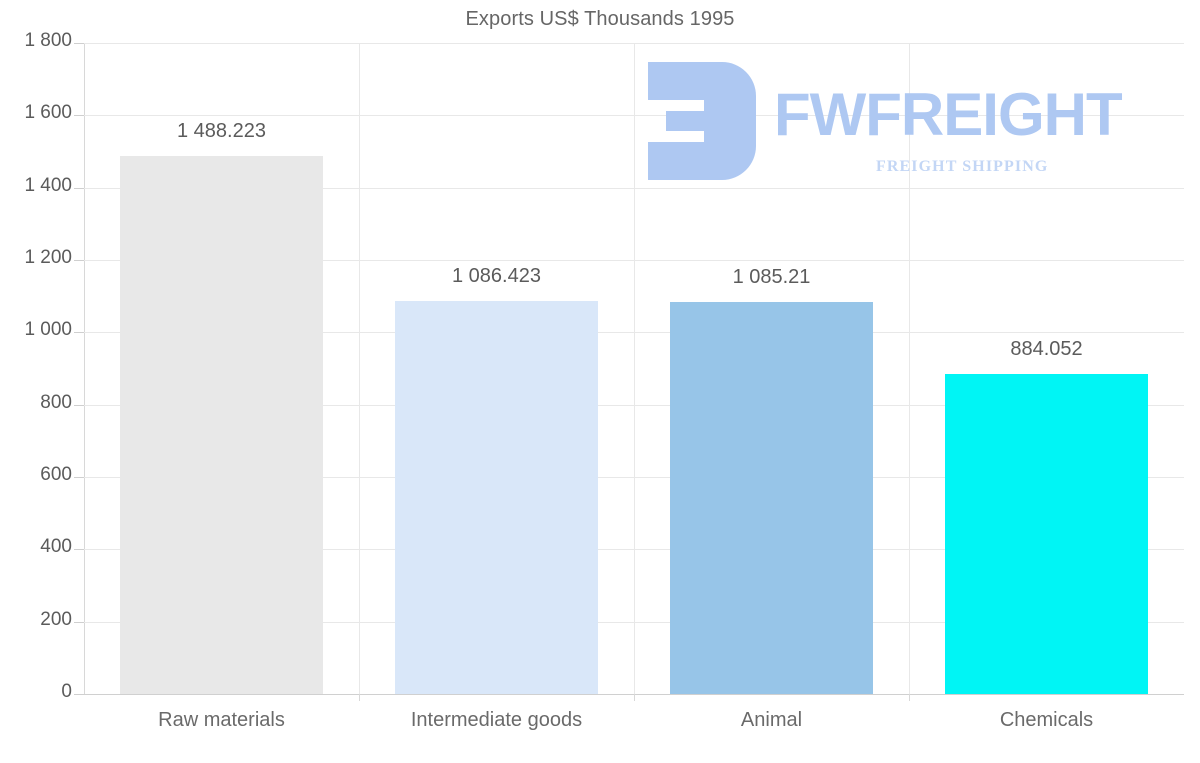  Describe the element at coordinates (221, 720) in the screenshot. I see `x-axis-category-label: Raw materials` at that location.